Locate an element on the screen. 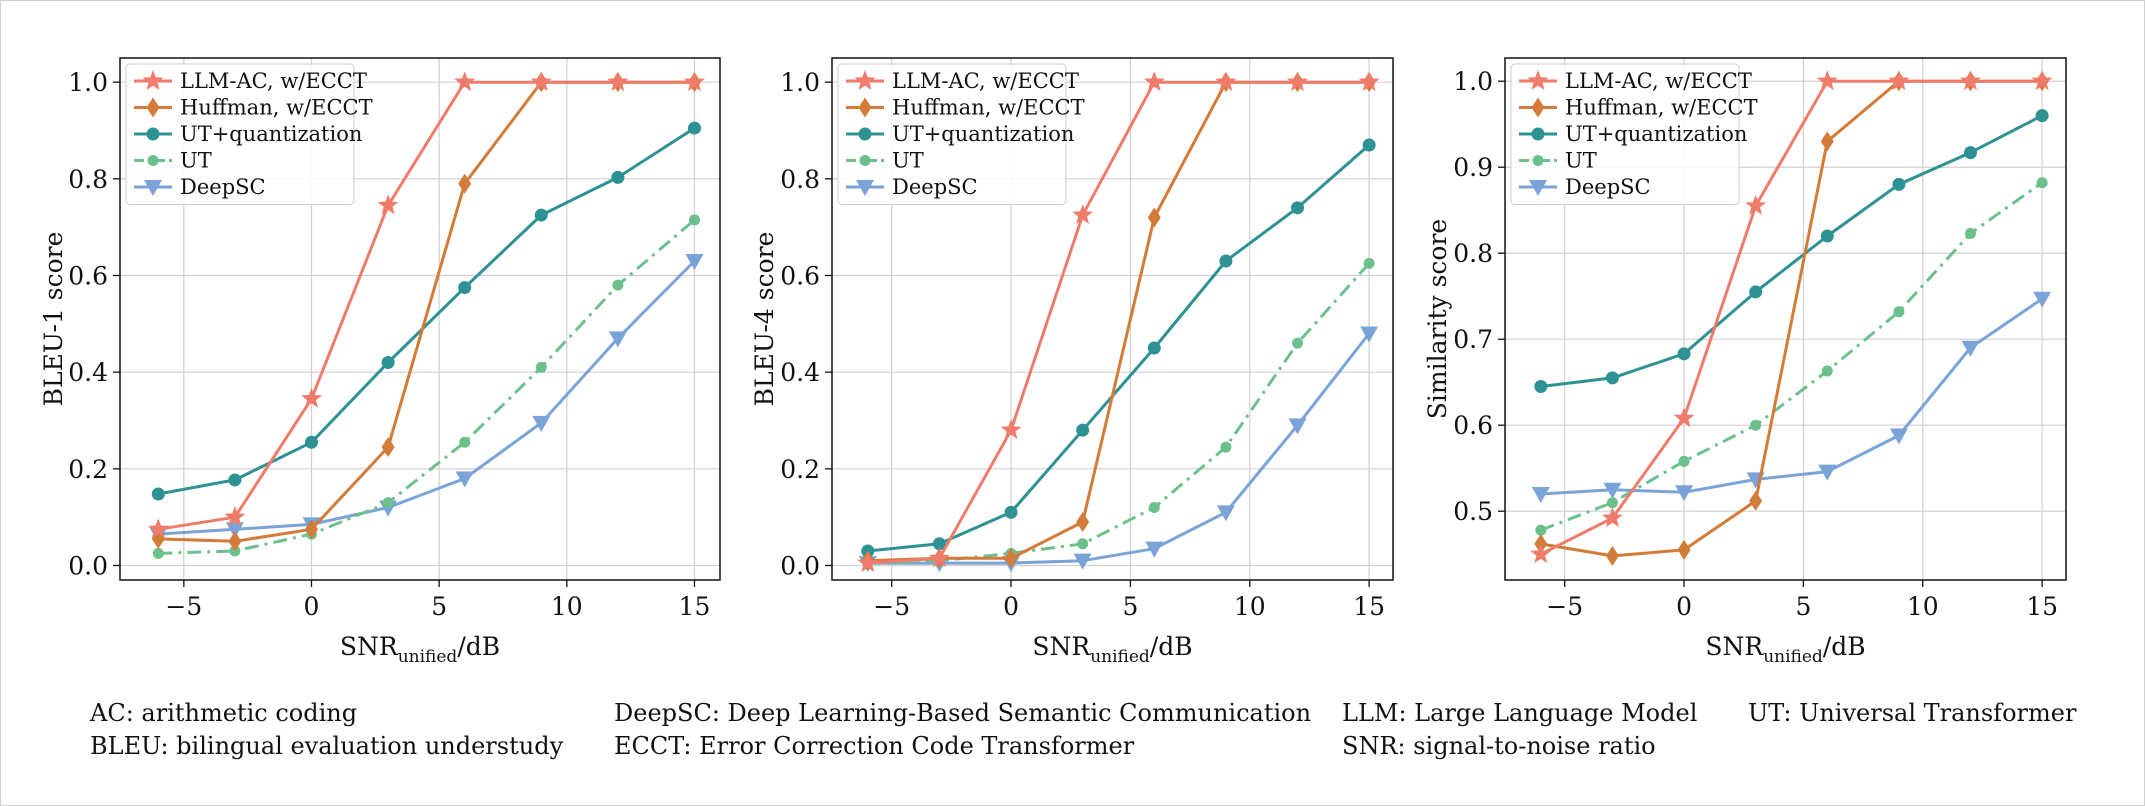 The width and height of the screenshot is (2145, 806). legend-label-huffman-w-ecct: Huffman, w/ECCT is located at coordinates (988, 108).